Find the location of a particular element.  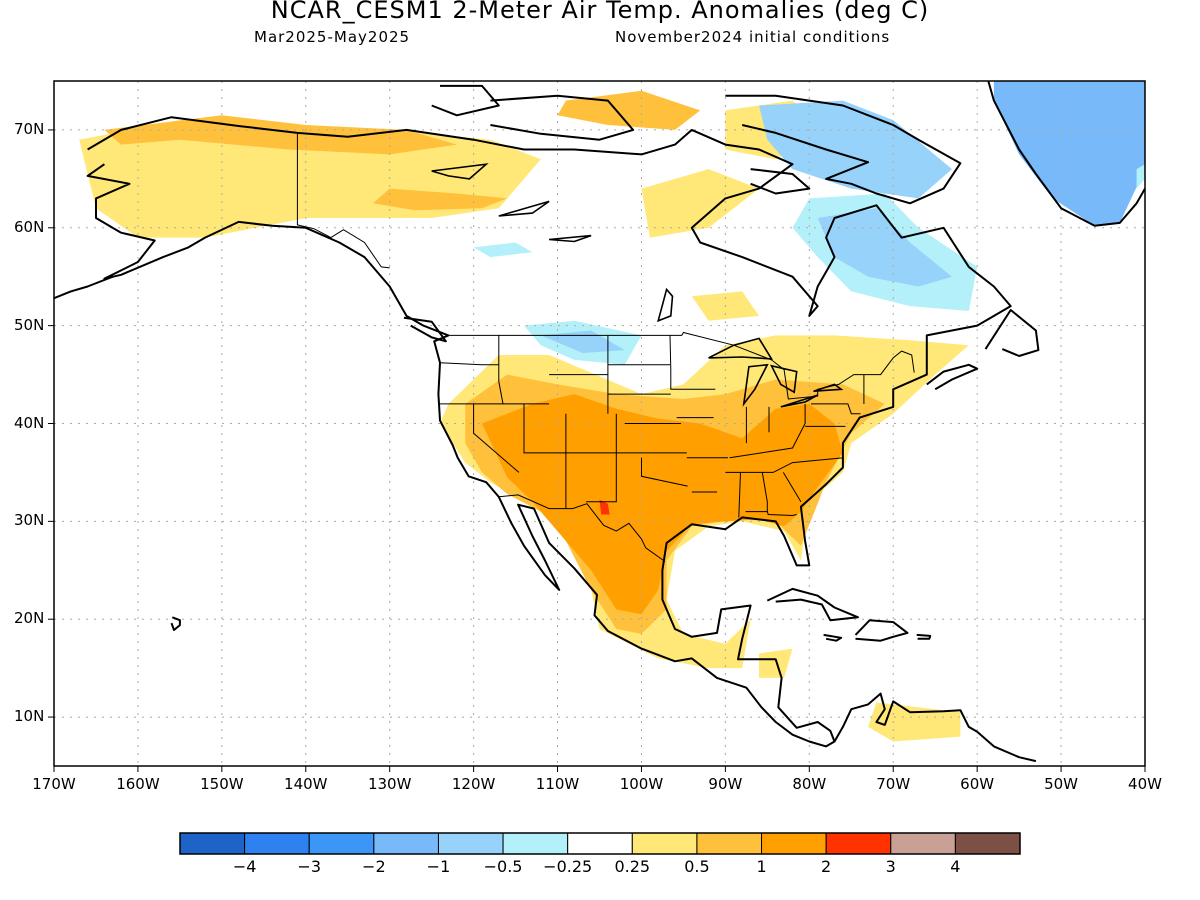

coast-victoria-island is located at coordinates (562, 117).